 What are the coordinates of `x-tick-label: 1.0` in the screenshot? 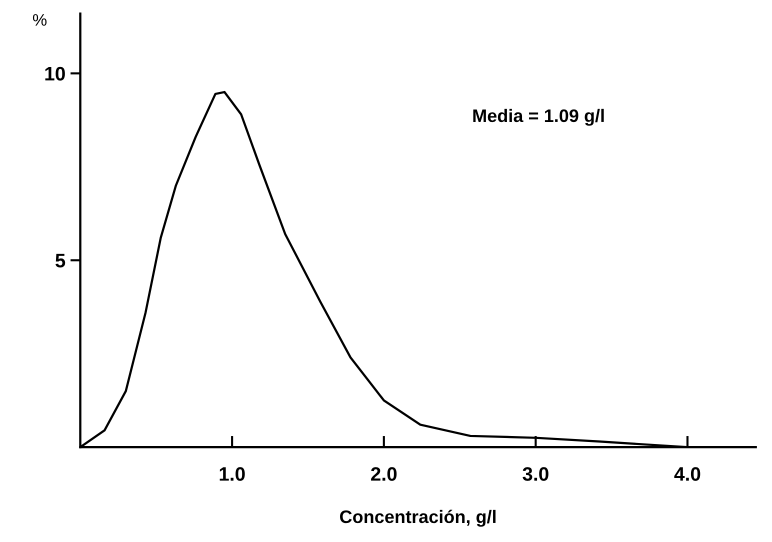 It's located at (232, 474).